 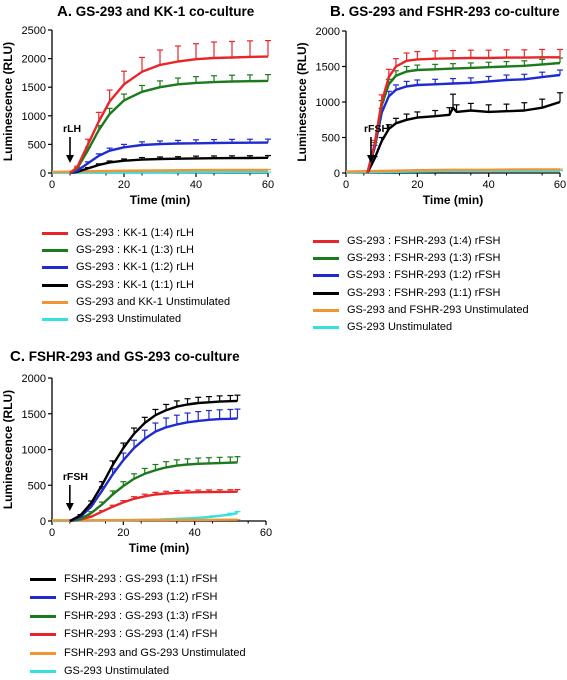 What do you see at coordinates (141, 634) in the screenshot?
I see `legend-label: FSHR-293 : GS-293 (1:4) rFSH` at bounding box center [141, 634].